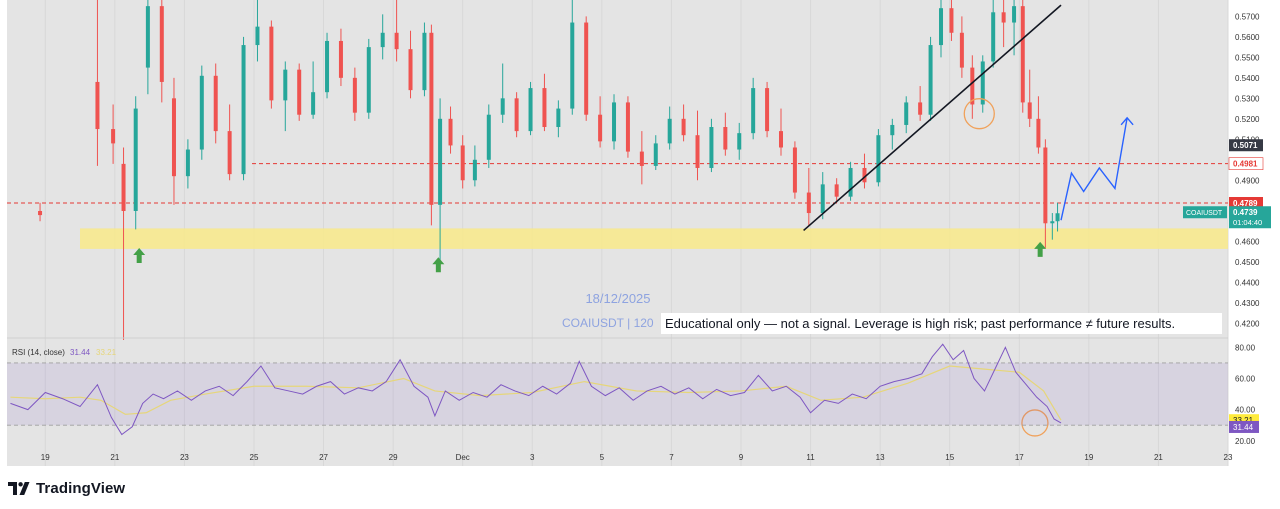  Describe the element at coordinates (1247, 303) in the screenshot. I see `price-axis-label: 0.4300` at that location.